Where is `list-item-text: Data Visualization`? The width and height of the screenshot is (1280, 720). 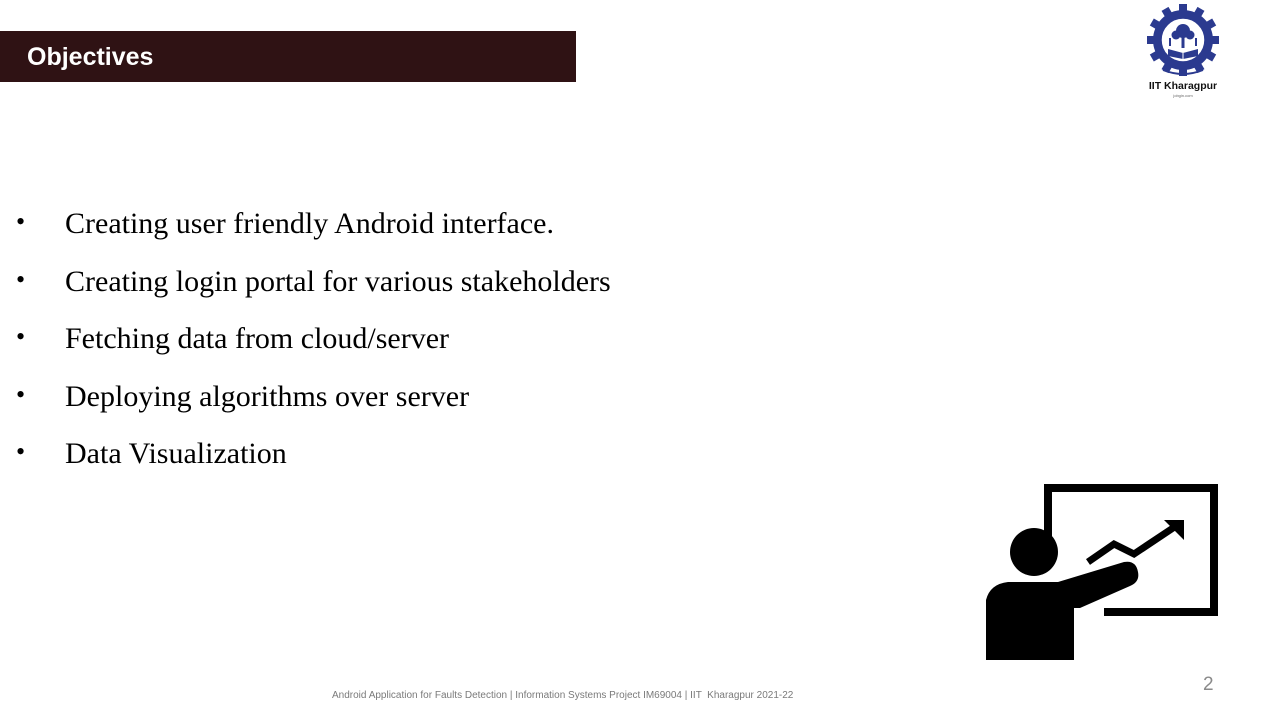
list-item-text: Data Visualization is located at coordinates (176, 453).